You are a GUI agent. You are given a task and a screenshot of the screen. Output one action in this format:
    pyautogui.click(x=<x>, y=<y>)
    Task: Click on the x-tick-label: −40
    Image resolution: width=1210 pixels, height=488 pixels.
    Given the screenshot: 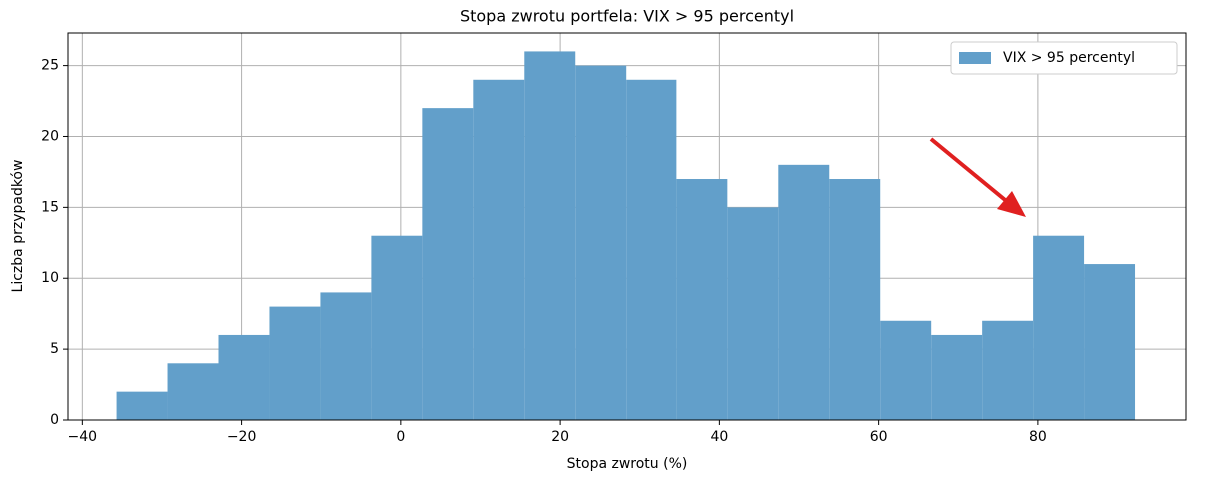 What is the action you would take?
    pyautogui.click(x=83, y=437)
    